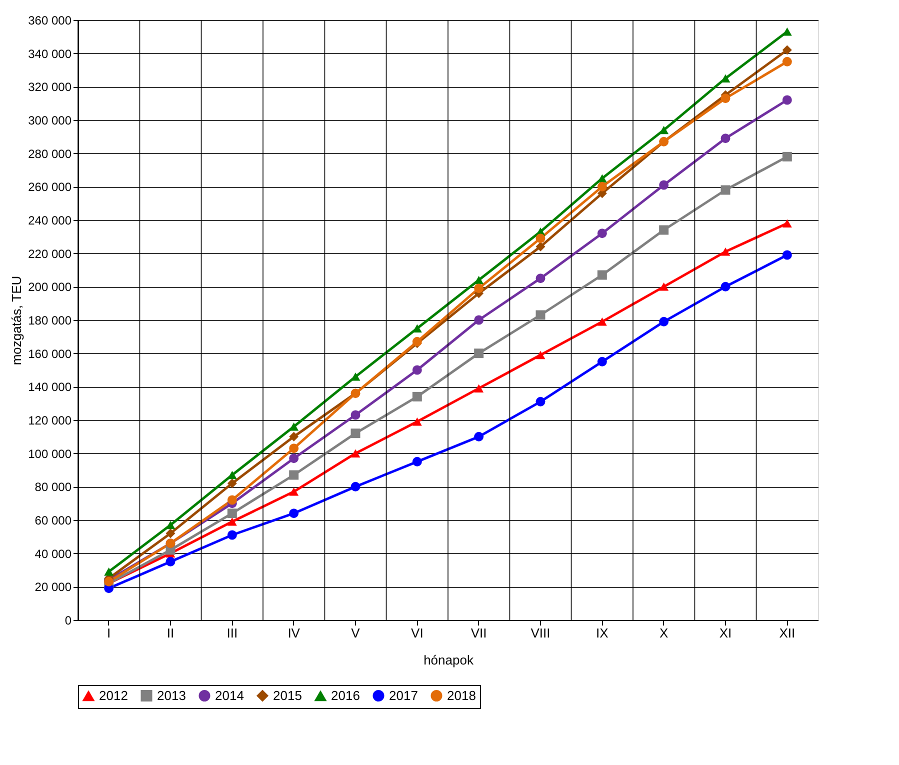  Describe the element at coordinates (109, 633) in the screenshot. I see `x-tick-label: I` at that location.